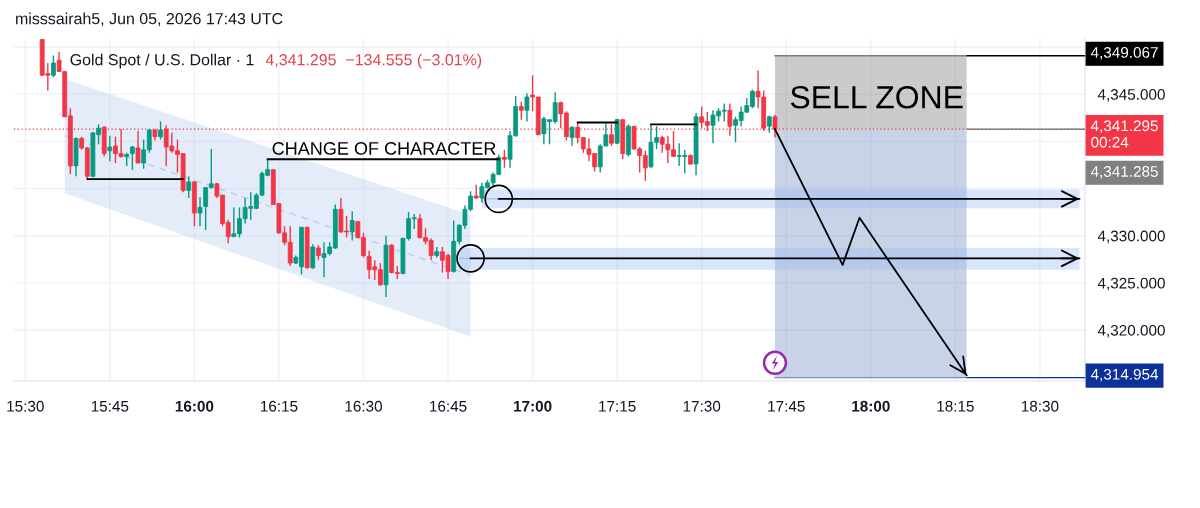 Image resolution: width=1200 pixels, height=508 pixels. I want to click on x-tick-label: 15:45, so click(110, 406).